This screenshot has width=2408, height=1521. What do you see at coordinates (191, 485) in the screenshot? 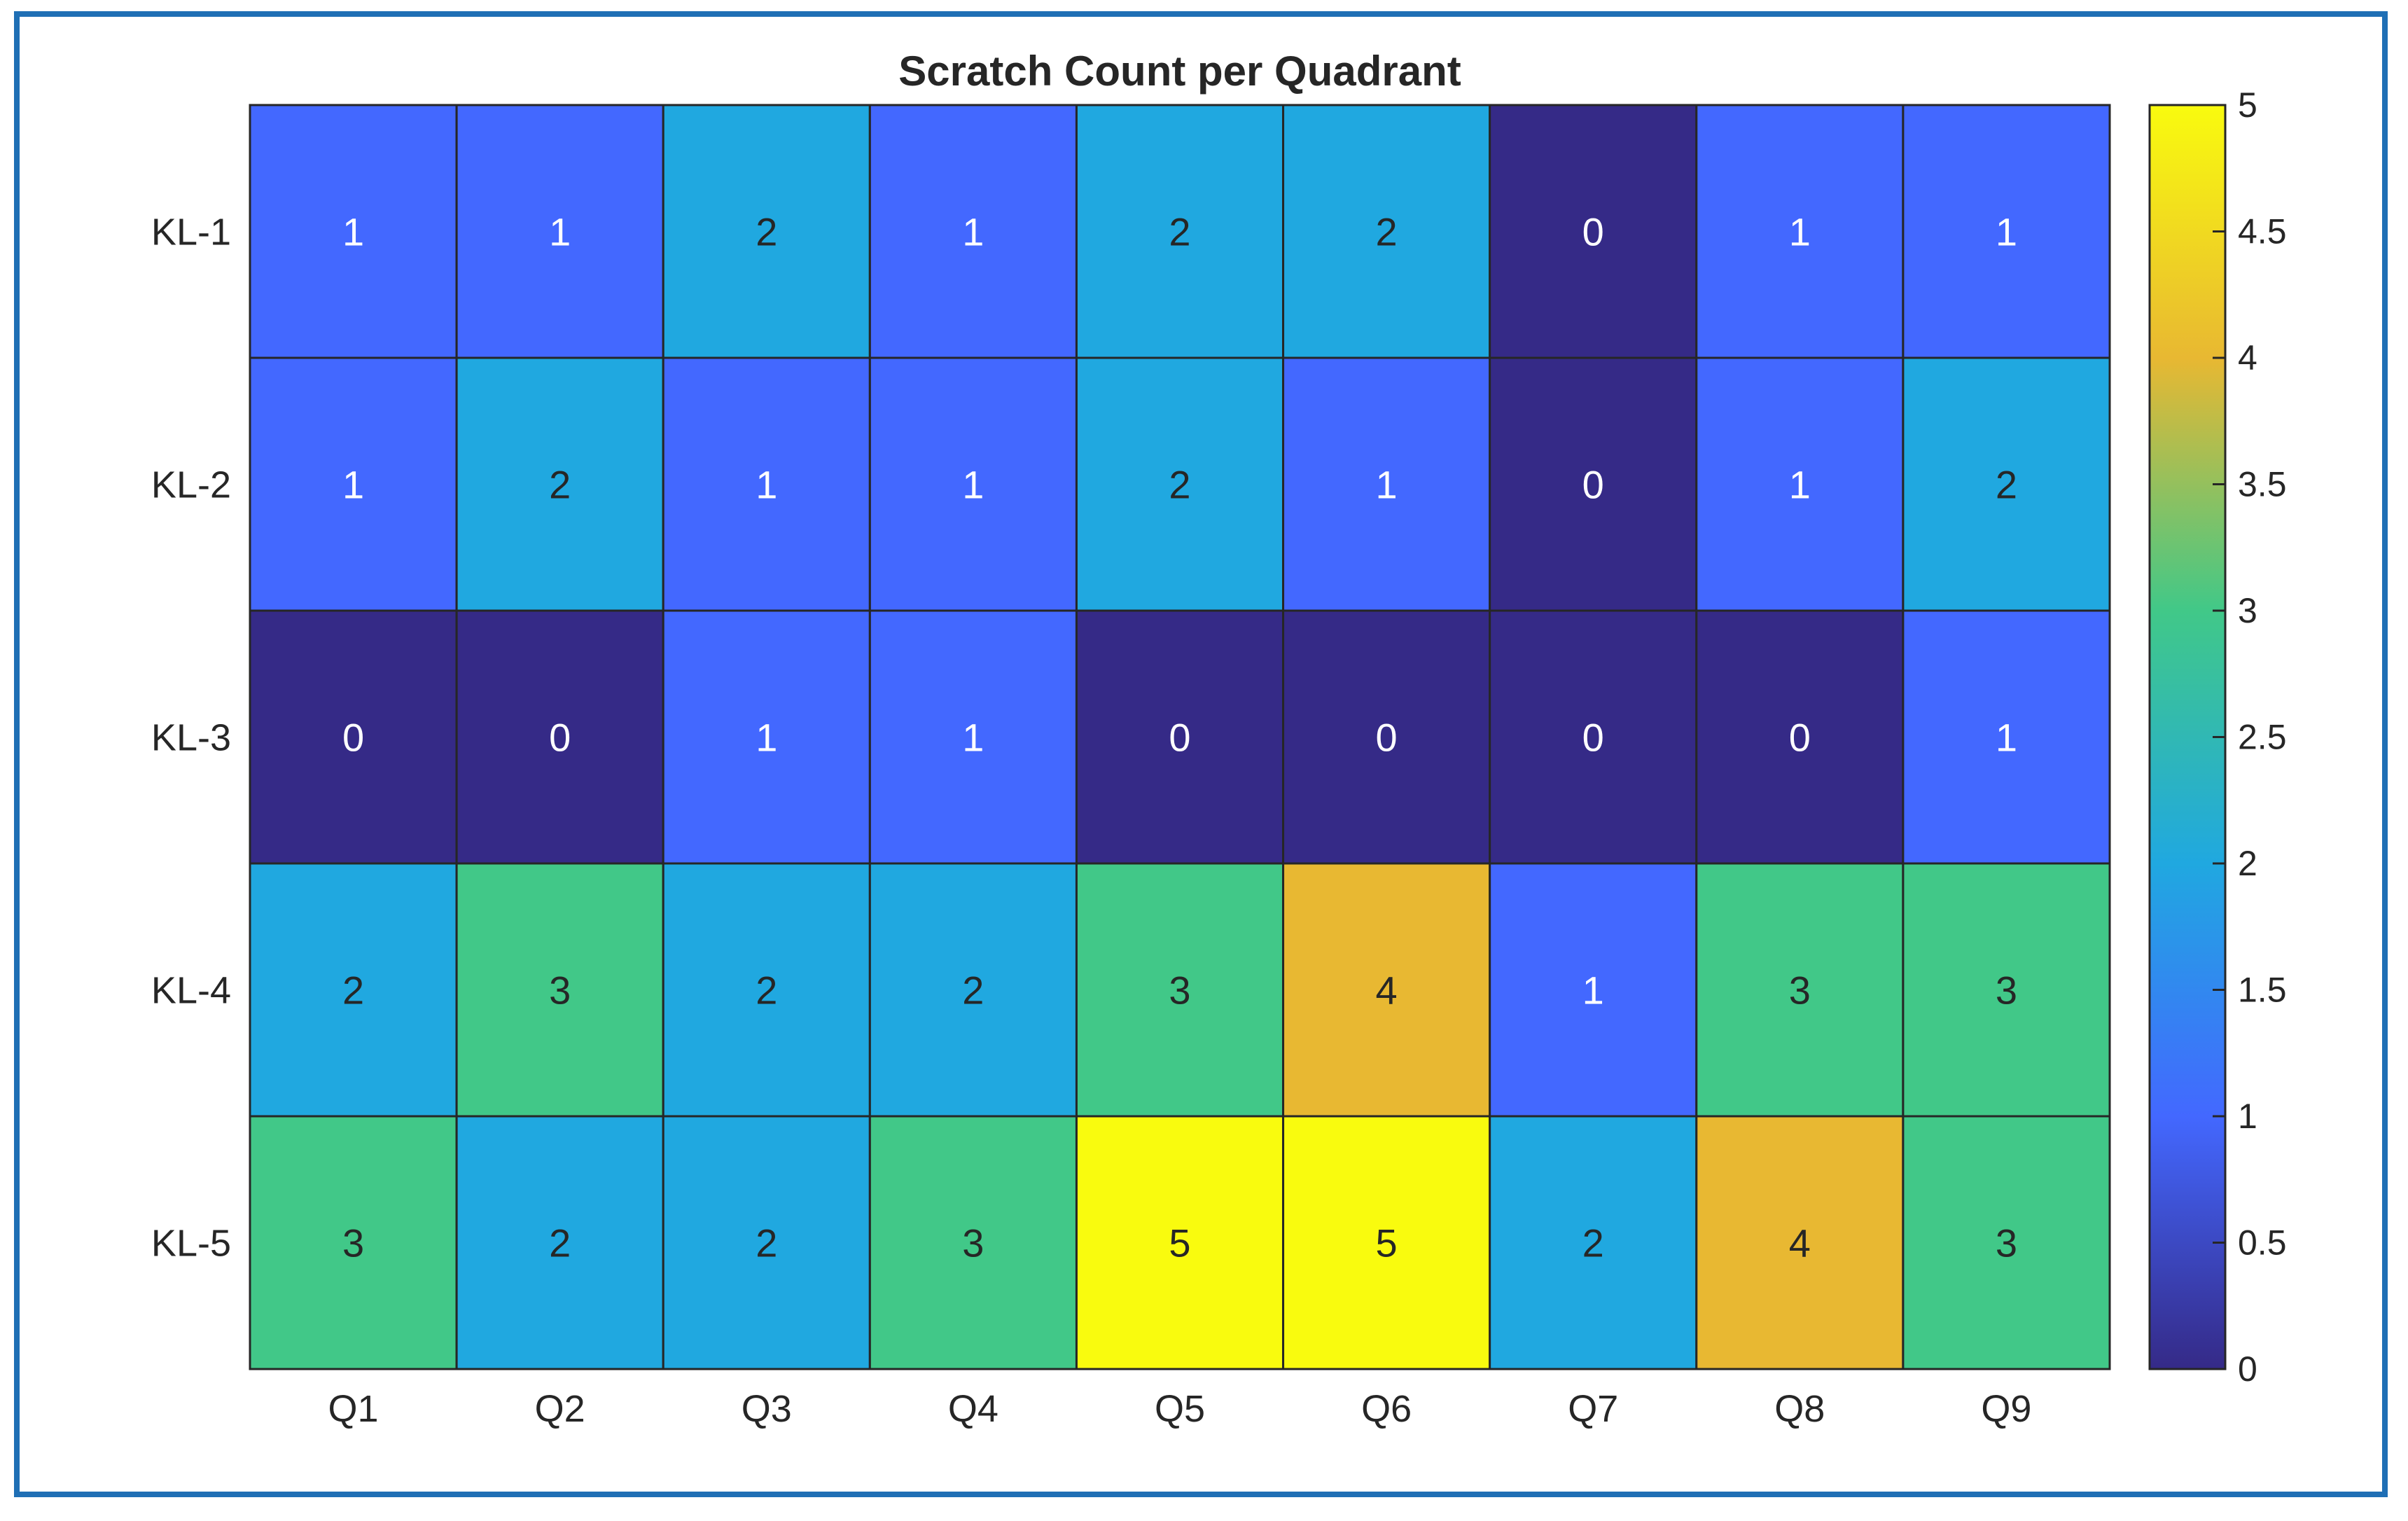
I see `y-tick-label: KL-2` at bounding box center [191, 485].